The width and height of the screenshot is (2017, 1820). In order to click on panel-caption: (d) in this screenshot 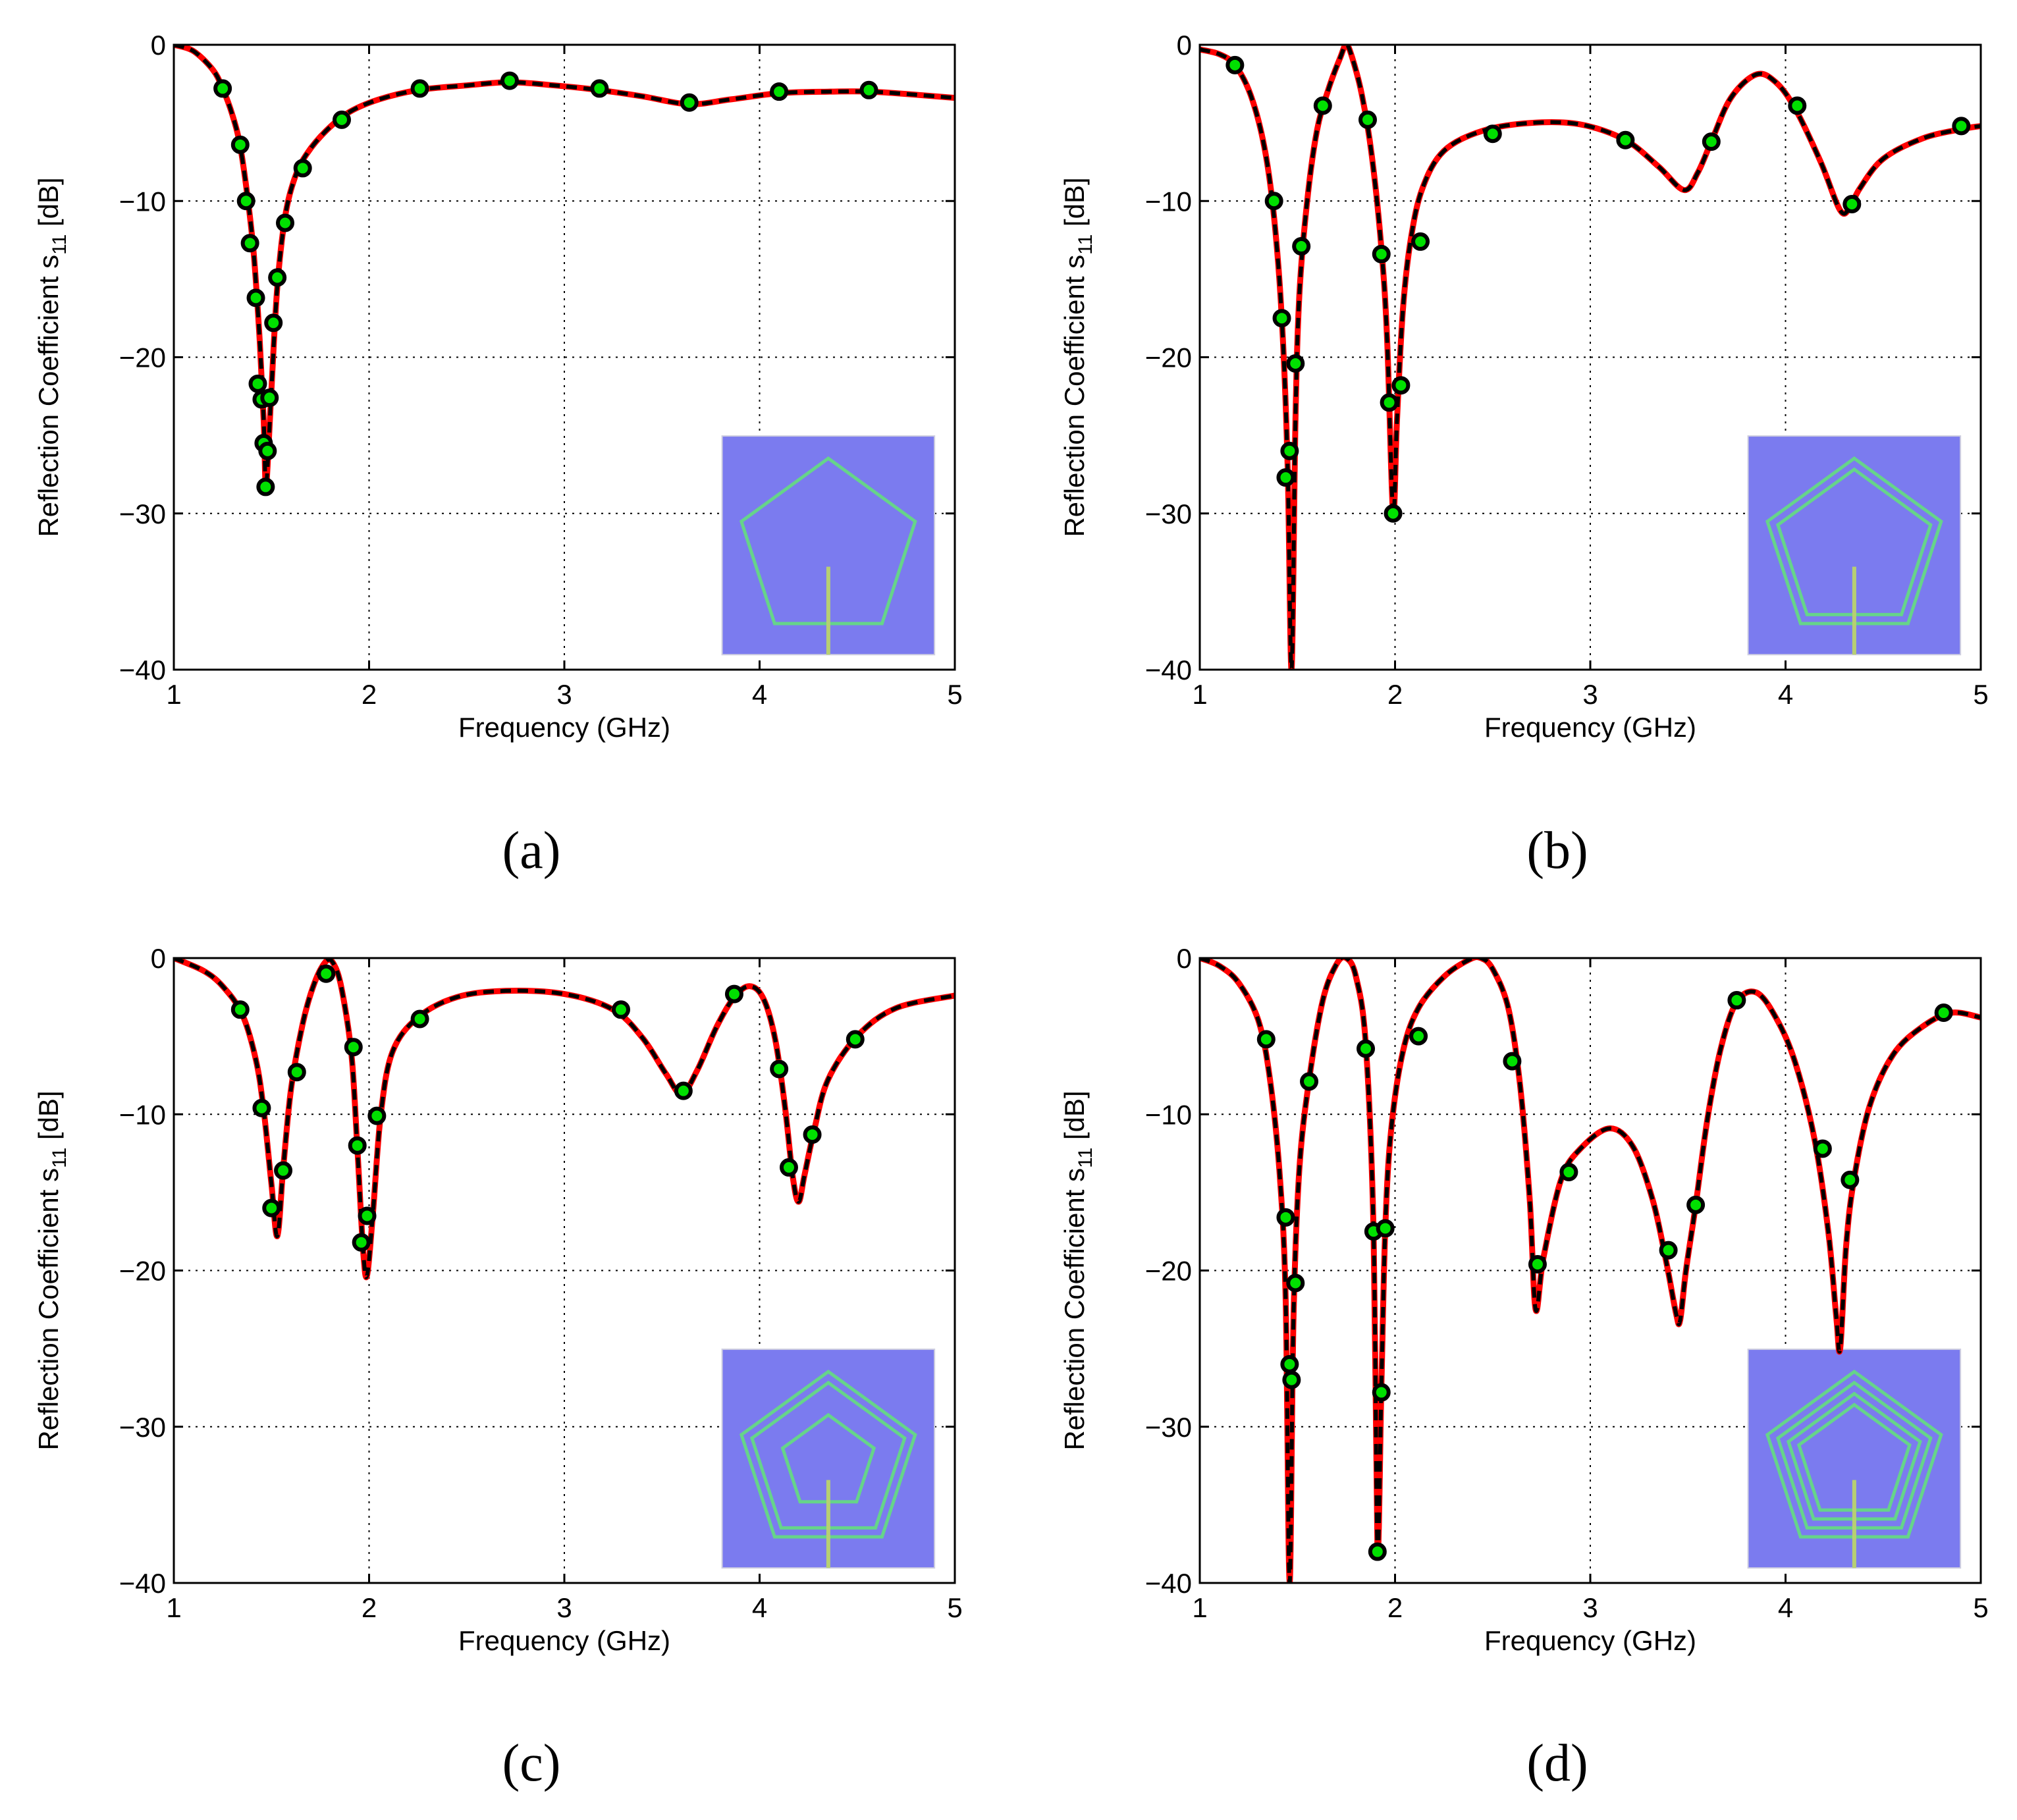, I will do `click(1557, 1763)`.